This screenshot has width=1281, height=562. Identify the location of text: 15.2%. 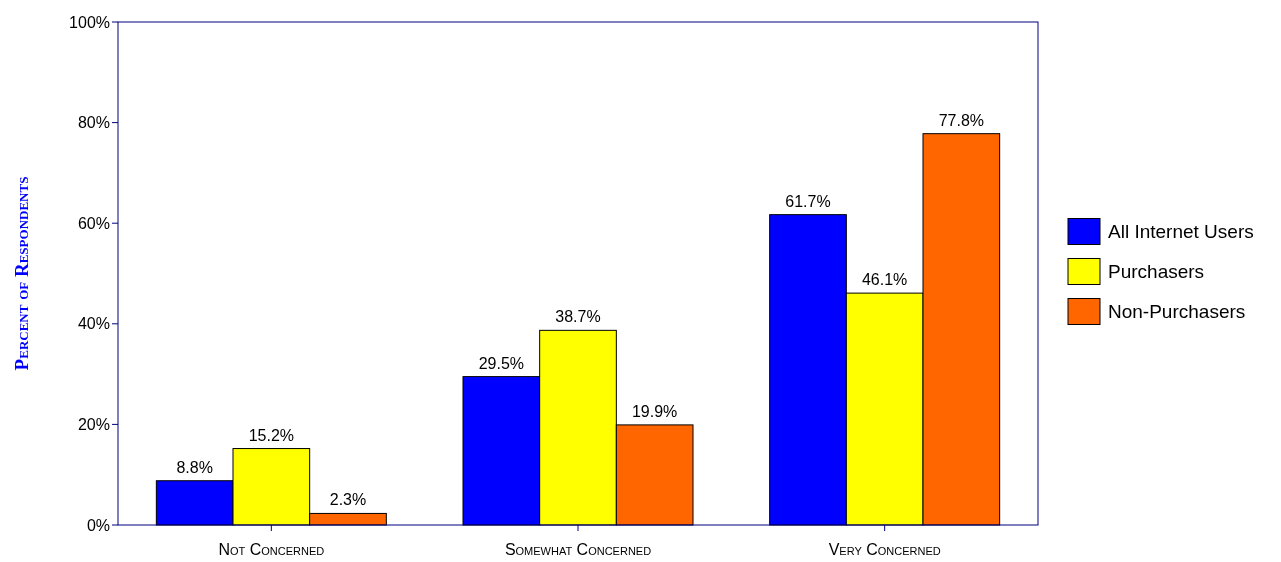
(271, 435).